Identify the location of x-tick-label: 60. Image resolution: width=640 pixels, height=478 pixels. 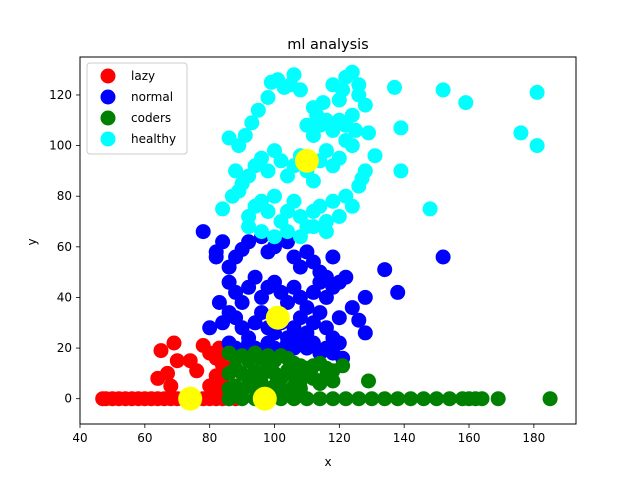
(144, 438).